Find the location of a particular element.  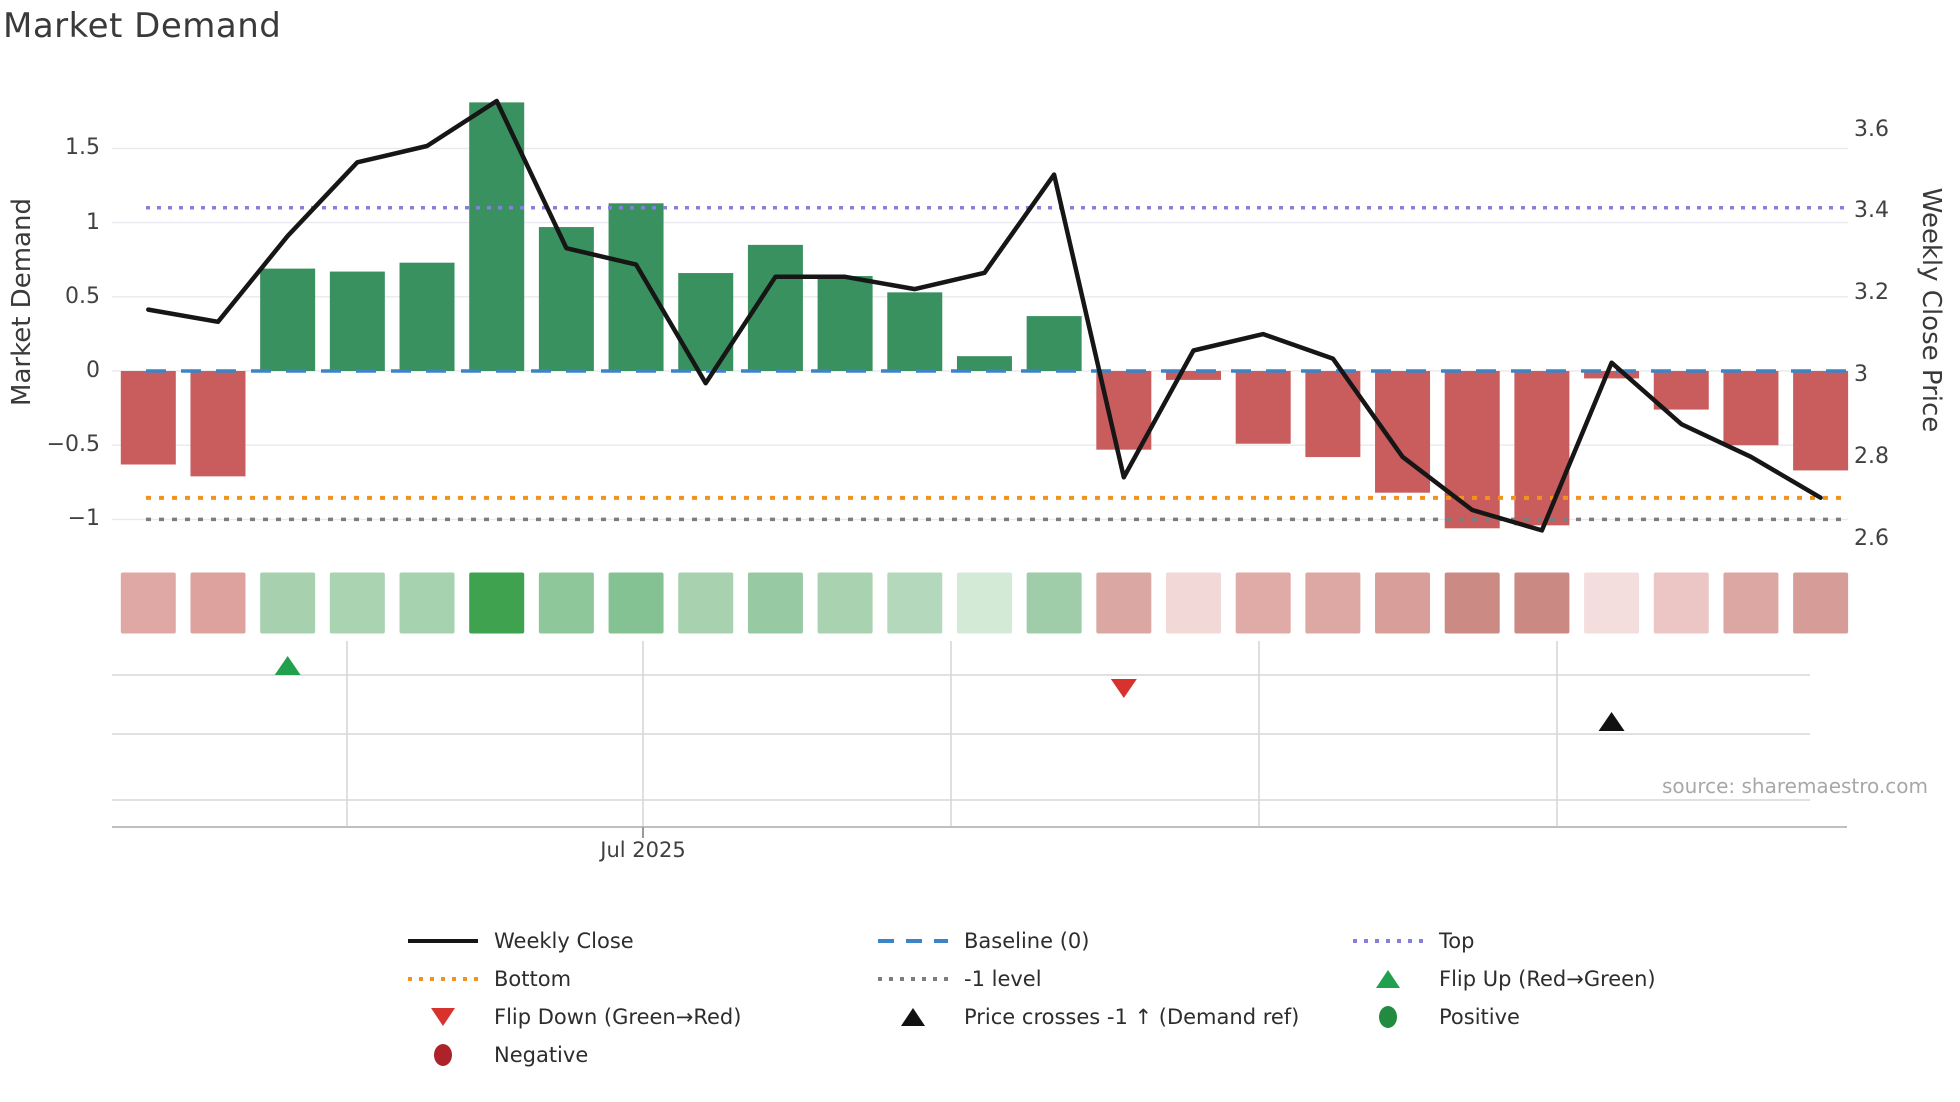

right-tick-label: 3.4 is located at coordinates (1871, 211).